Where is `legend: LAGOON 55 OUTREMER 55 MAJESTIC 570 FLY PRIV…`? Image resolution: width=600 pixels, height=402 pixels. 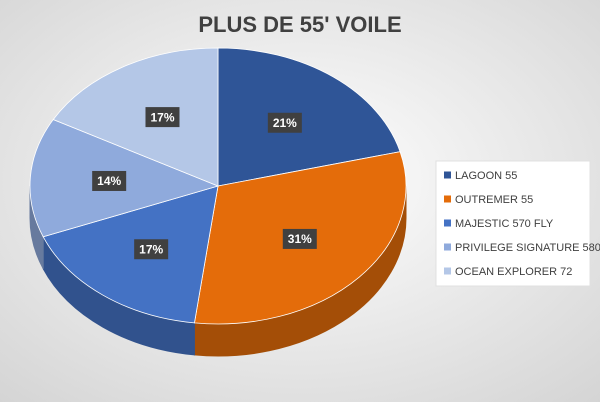
legend: LAGOON 55 OUTREMER 55 MAJESTIC 570 FLY PRIV… is located at coordinates (517, 223).